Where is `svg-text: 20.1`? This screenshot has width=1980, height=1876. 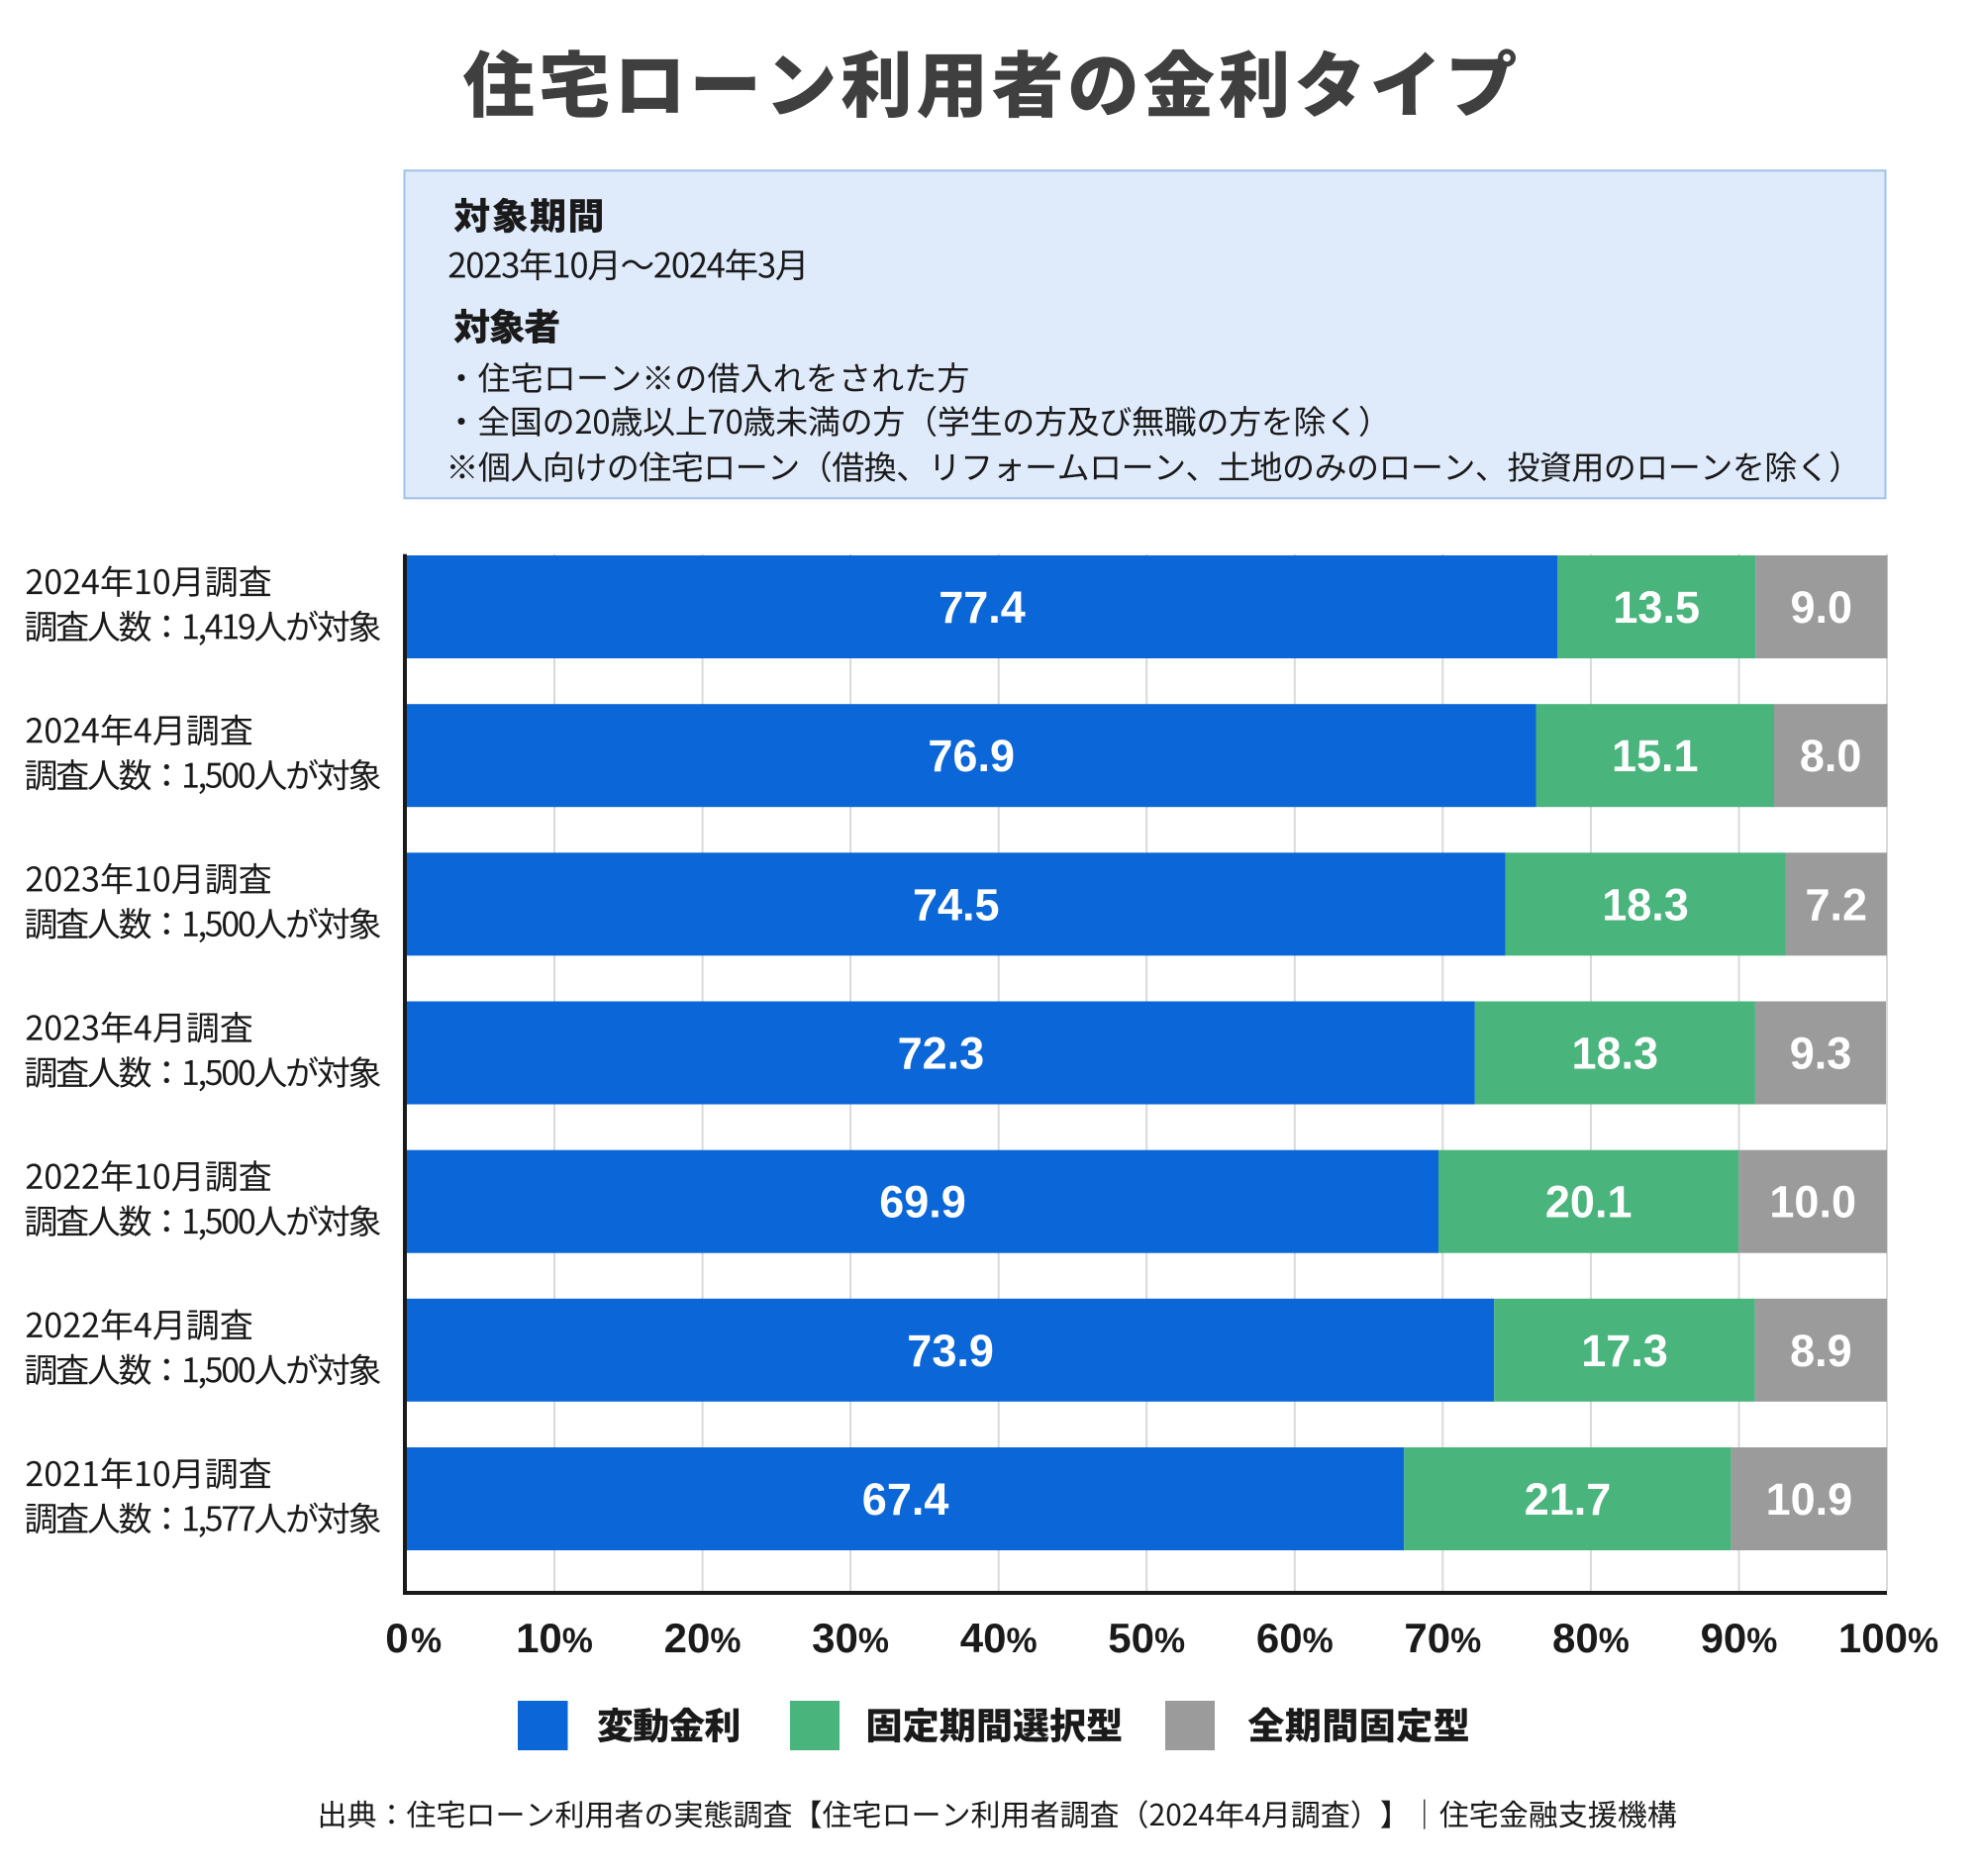 svg-text: 20.1 is located at coordinates (1589, 1202).